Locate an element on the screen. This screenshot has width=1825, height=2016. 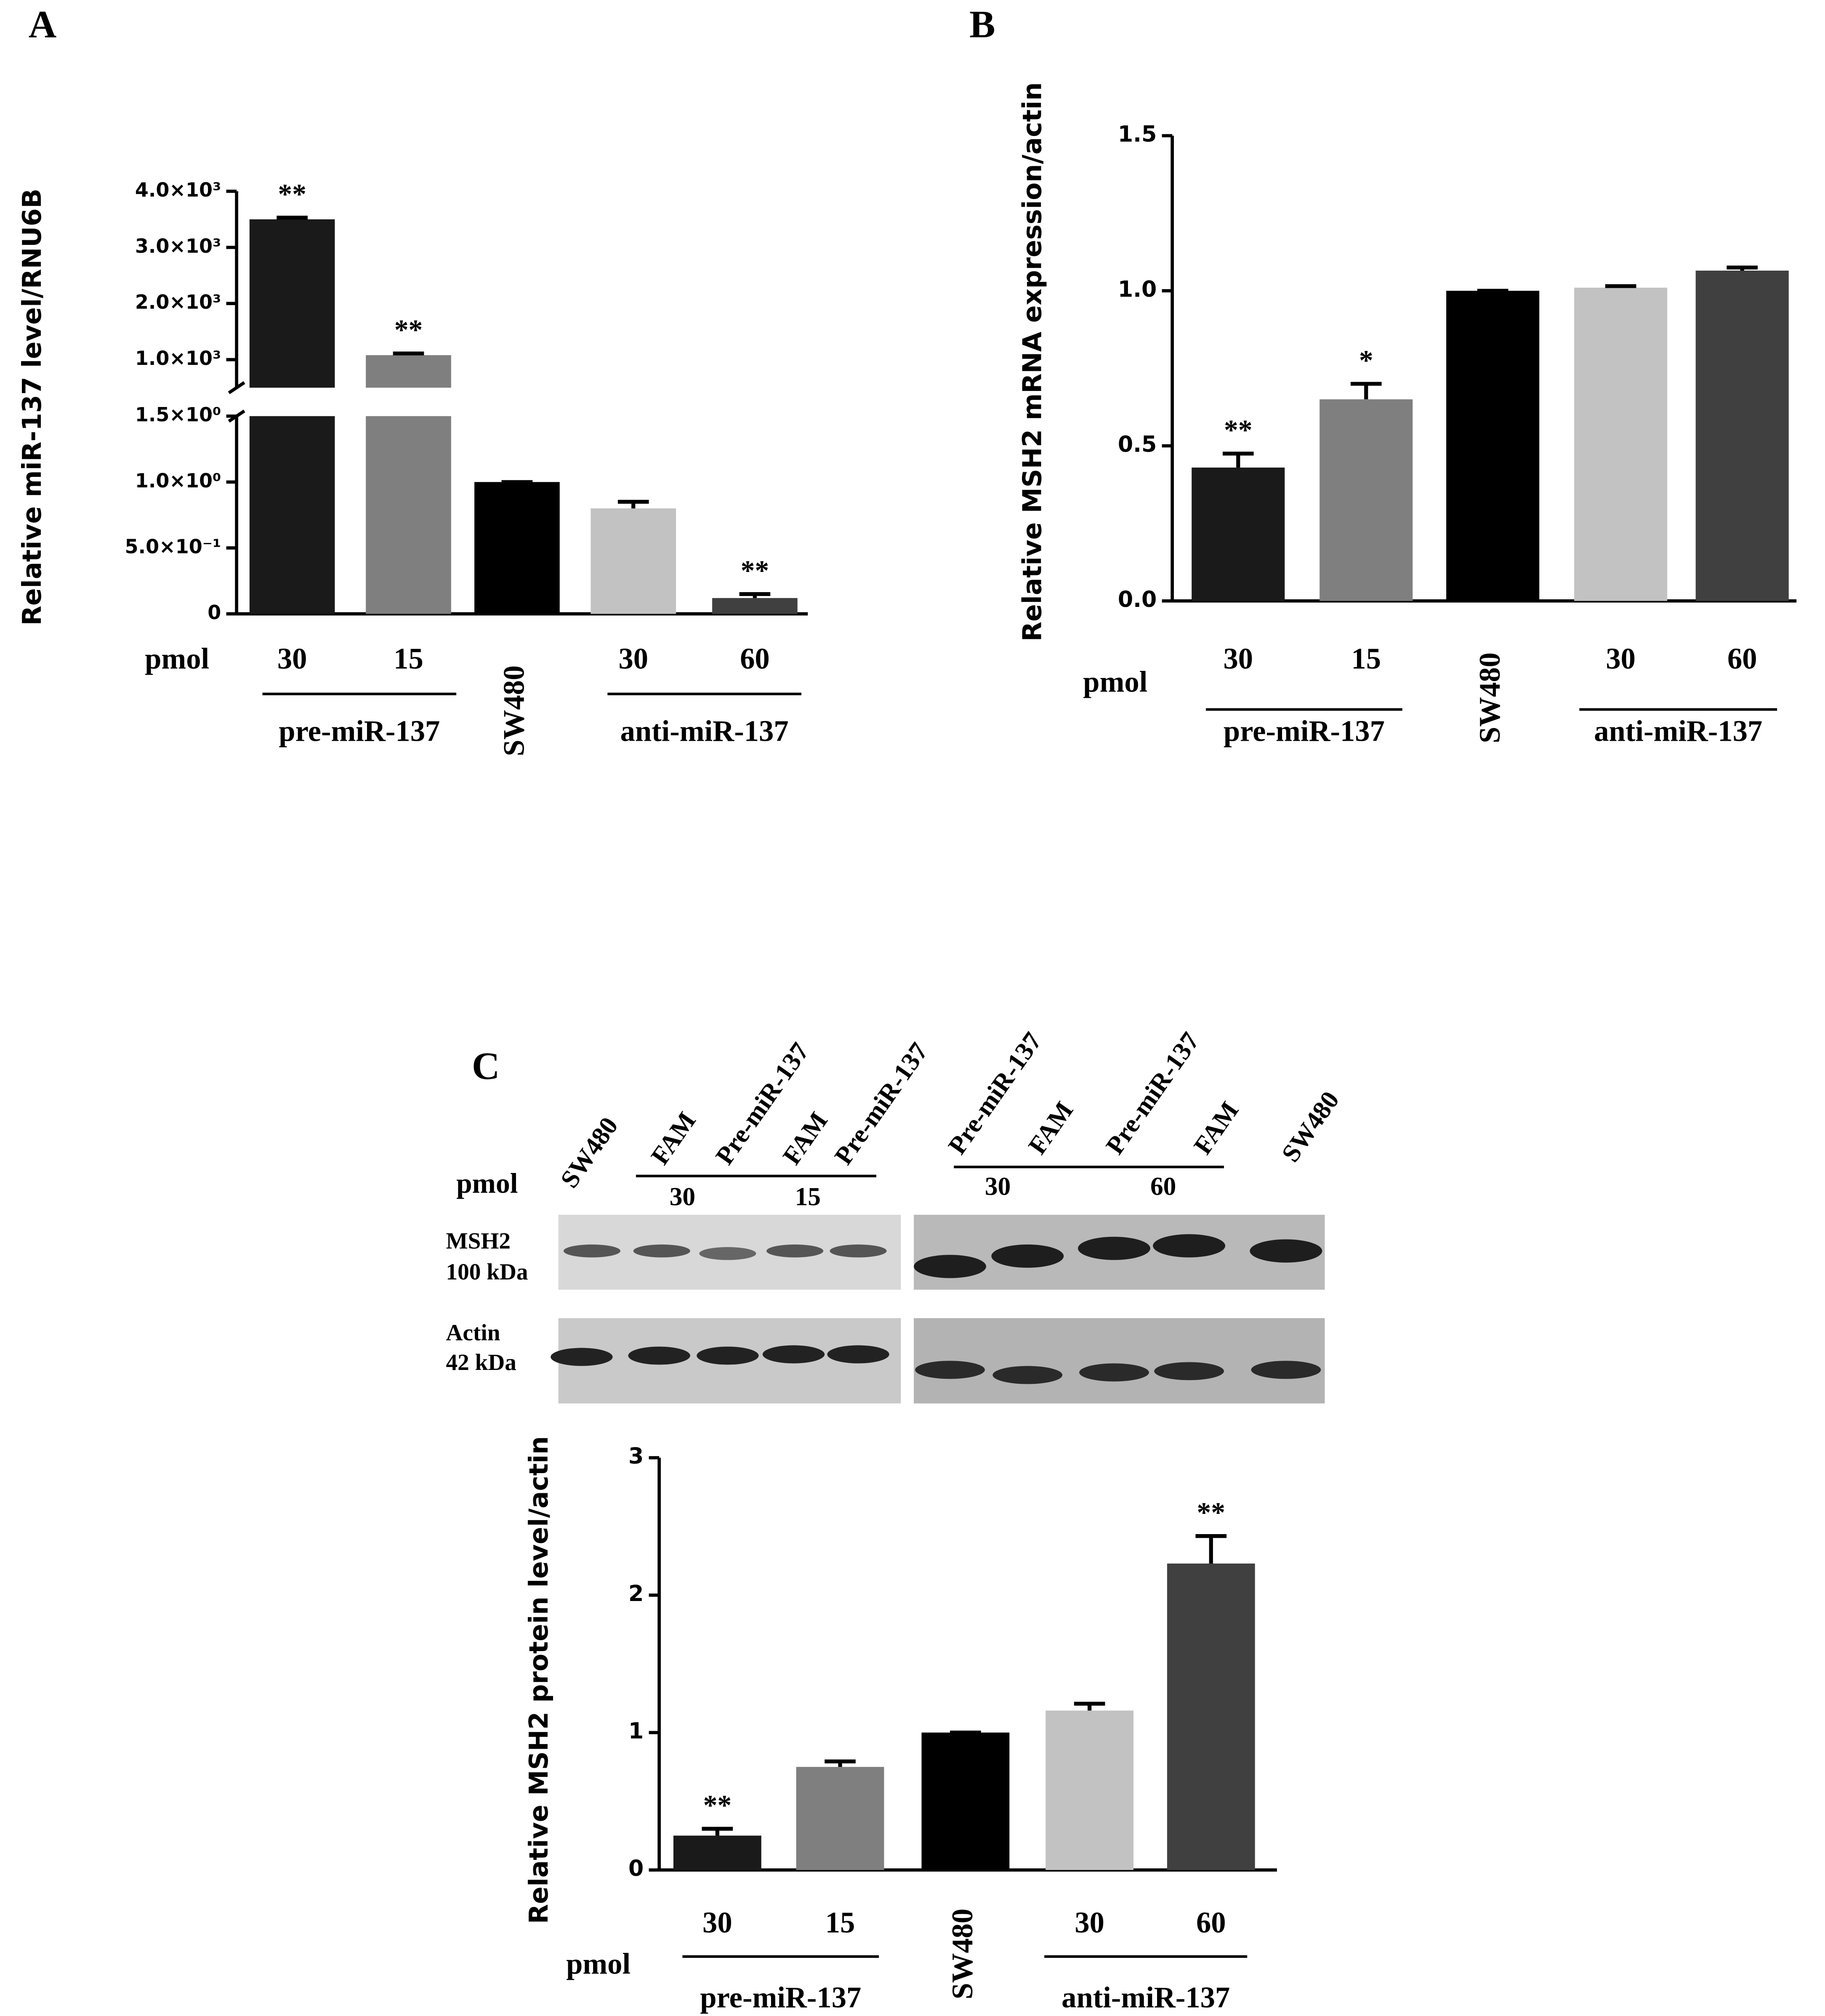
y-tick-label: 1.5 is located at coordinates (1138, 135).